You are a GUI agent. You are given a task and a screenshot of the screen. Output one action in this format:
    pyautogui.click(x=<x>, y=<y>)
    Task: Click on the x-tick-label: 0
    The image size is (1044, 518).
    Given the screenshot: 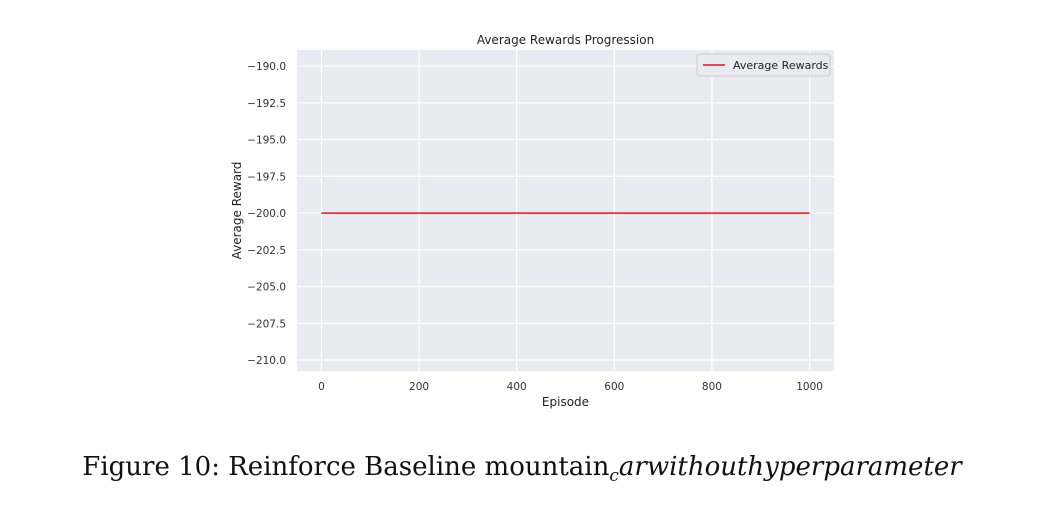 What is the action you would take?
    pyautogui.click(x=321, y=387)
    